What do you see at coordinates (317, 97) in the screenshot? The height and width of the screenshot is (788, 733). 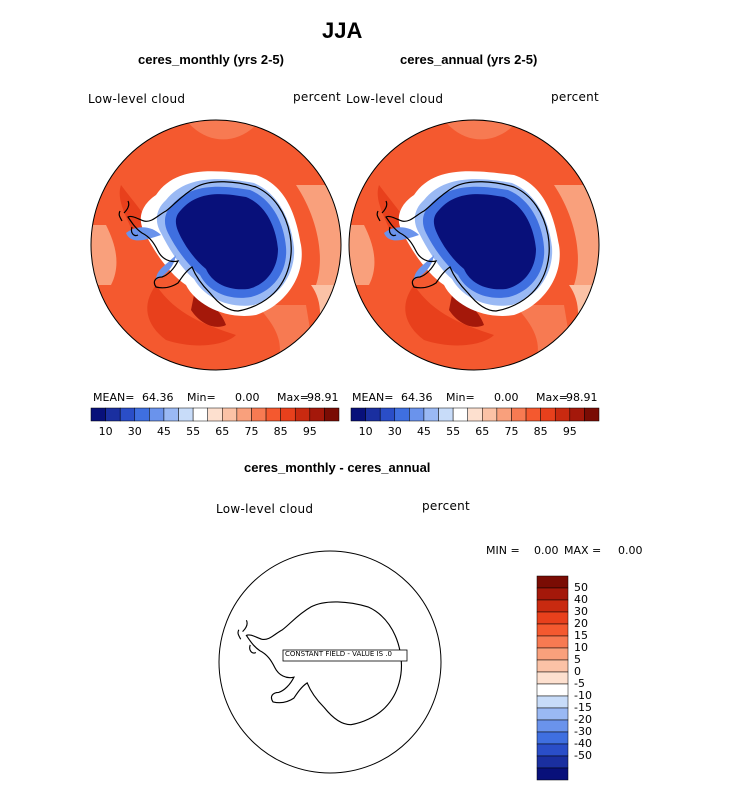 I see `panel1-units: percent` at bounding box center [317, 97].